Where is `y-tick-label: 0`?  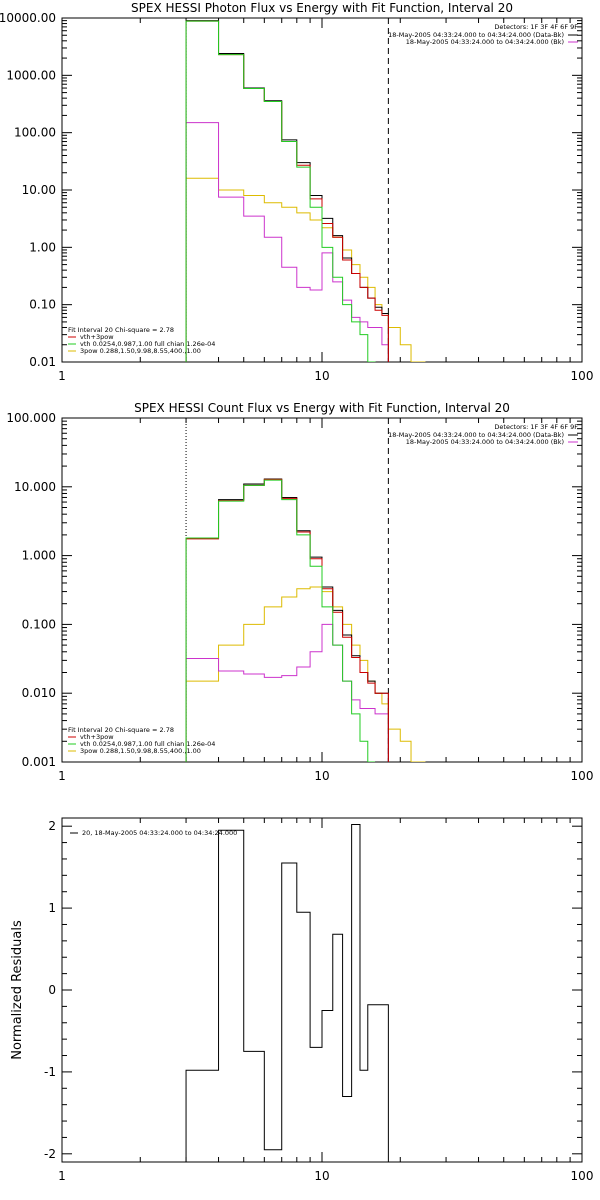
y-tick-label: 0 is located at coordinates (52, 990).